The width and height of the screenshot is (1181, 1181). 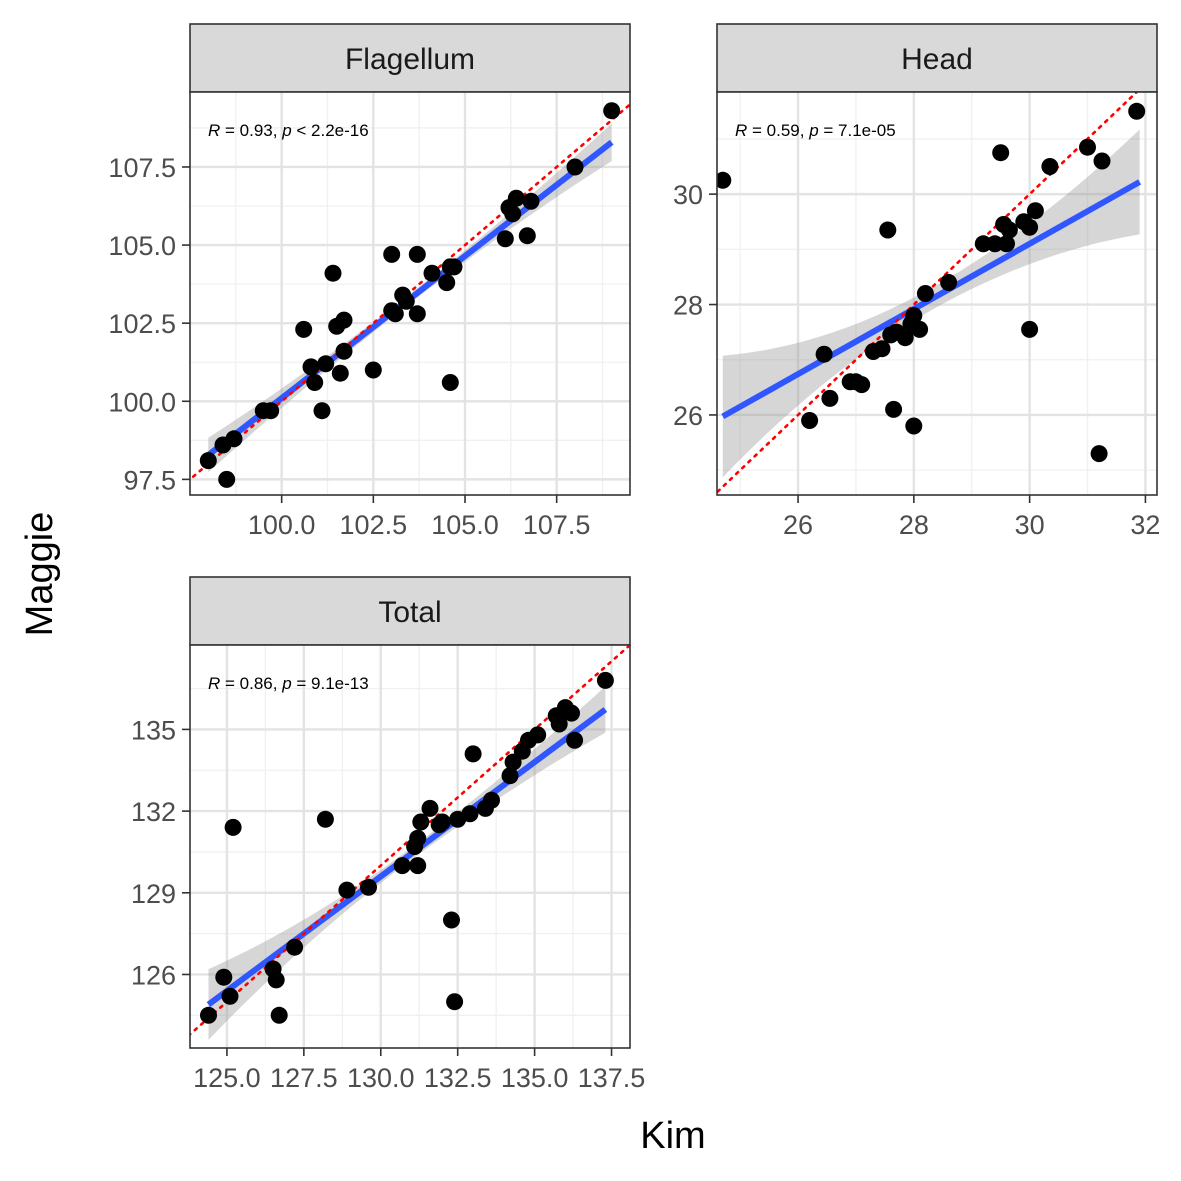 What do you see at coordinates (142, 402) in the screenshot?
I see `y-tick-label: 100.0` at bounding box center [142, 402].